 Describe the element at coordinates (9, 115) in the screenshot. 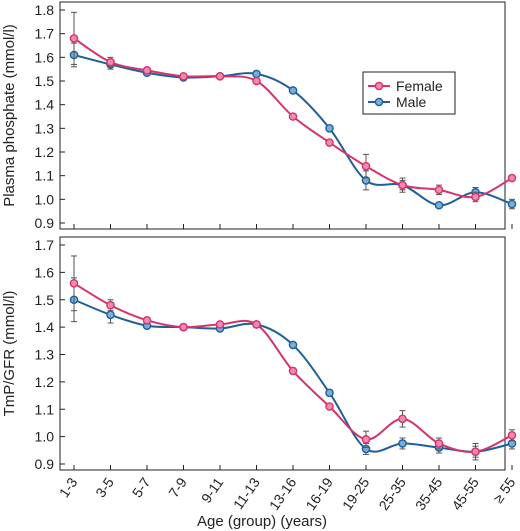

I see `y-axis-label: Plasma phosphate (mmol/l)` at that location.